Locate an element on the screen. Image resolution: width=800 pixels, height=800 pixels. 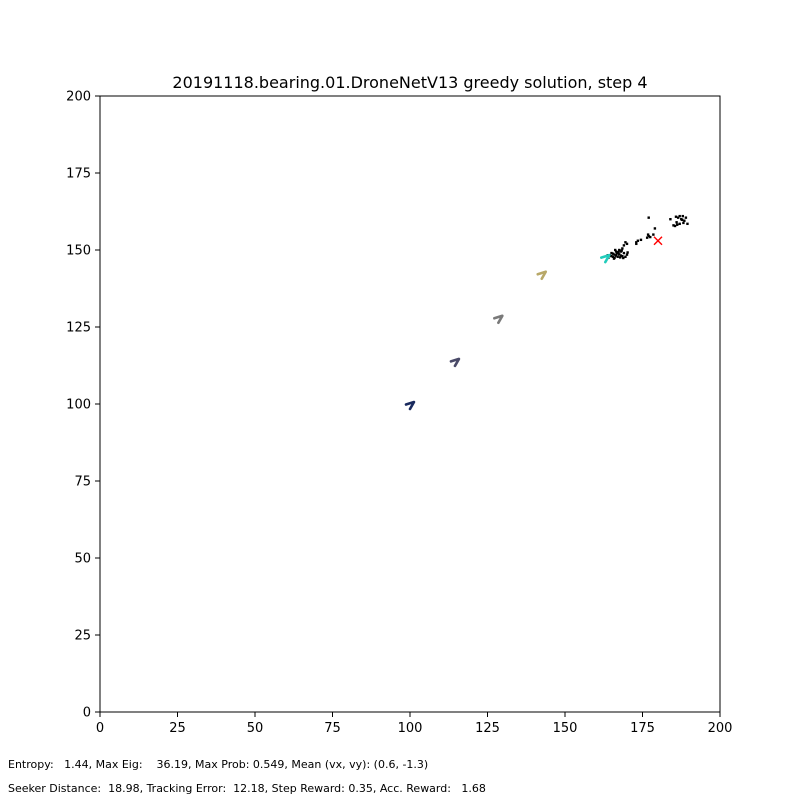
x-tick-label: 25 is located at coordinates (177, 728).